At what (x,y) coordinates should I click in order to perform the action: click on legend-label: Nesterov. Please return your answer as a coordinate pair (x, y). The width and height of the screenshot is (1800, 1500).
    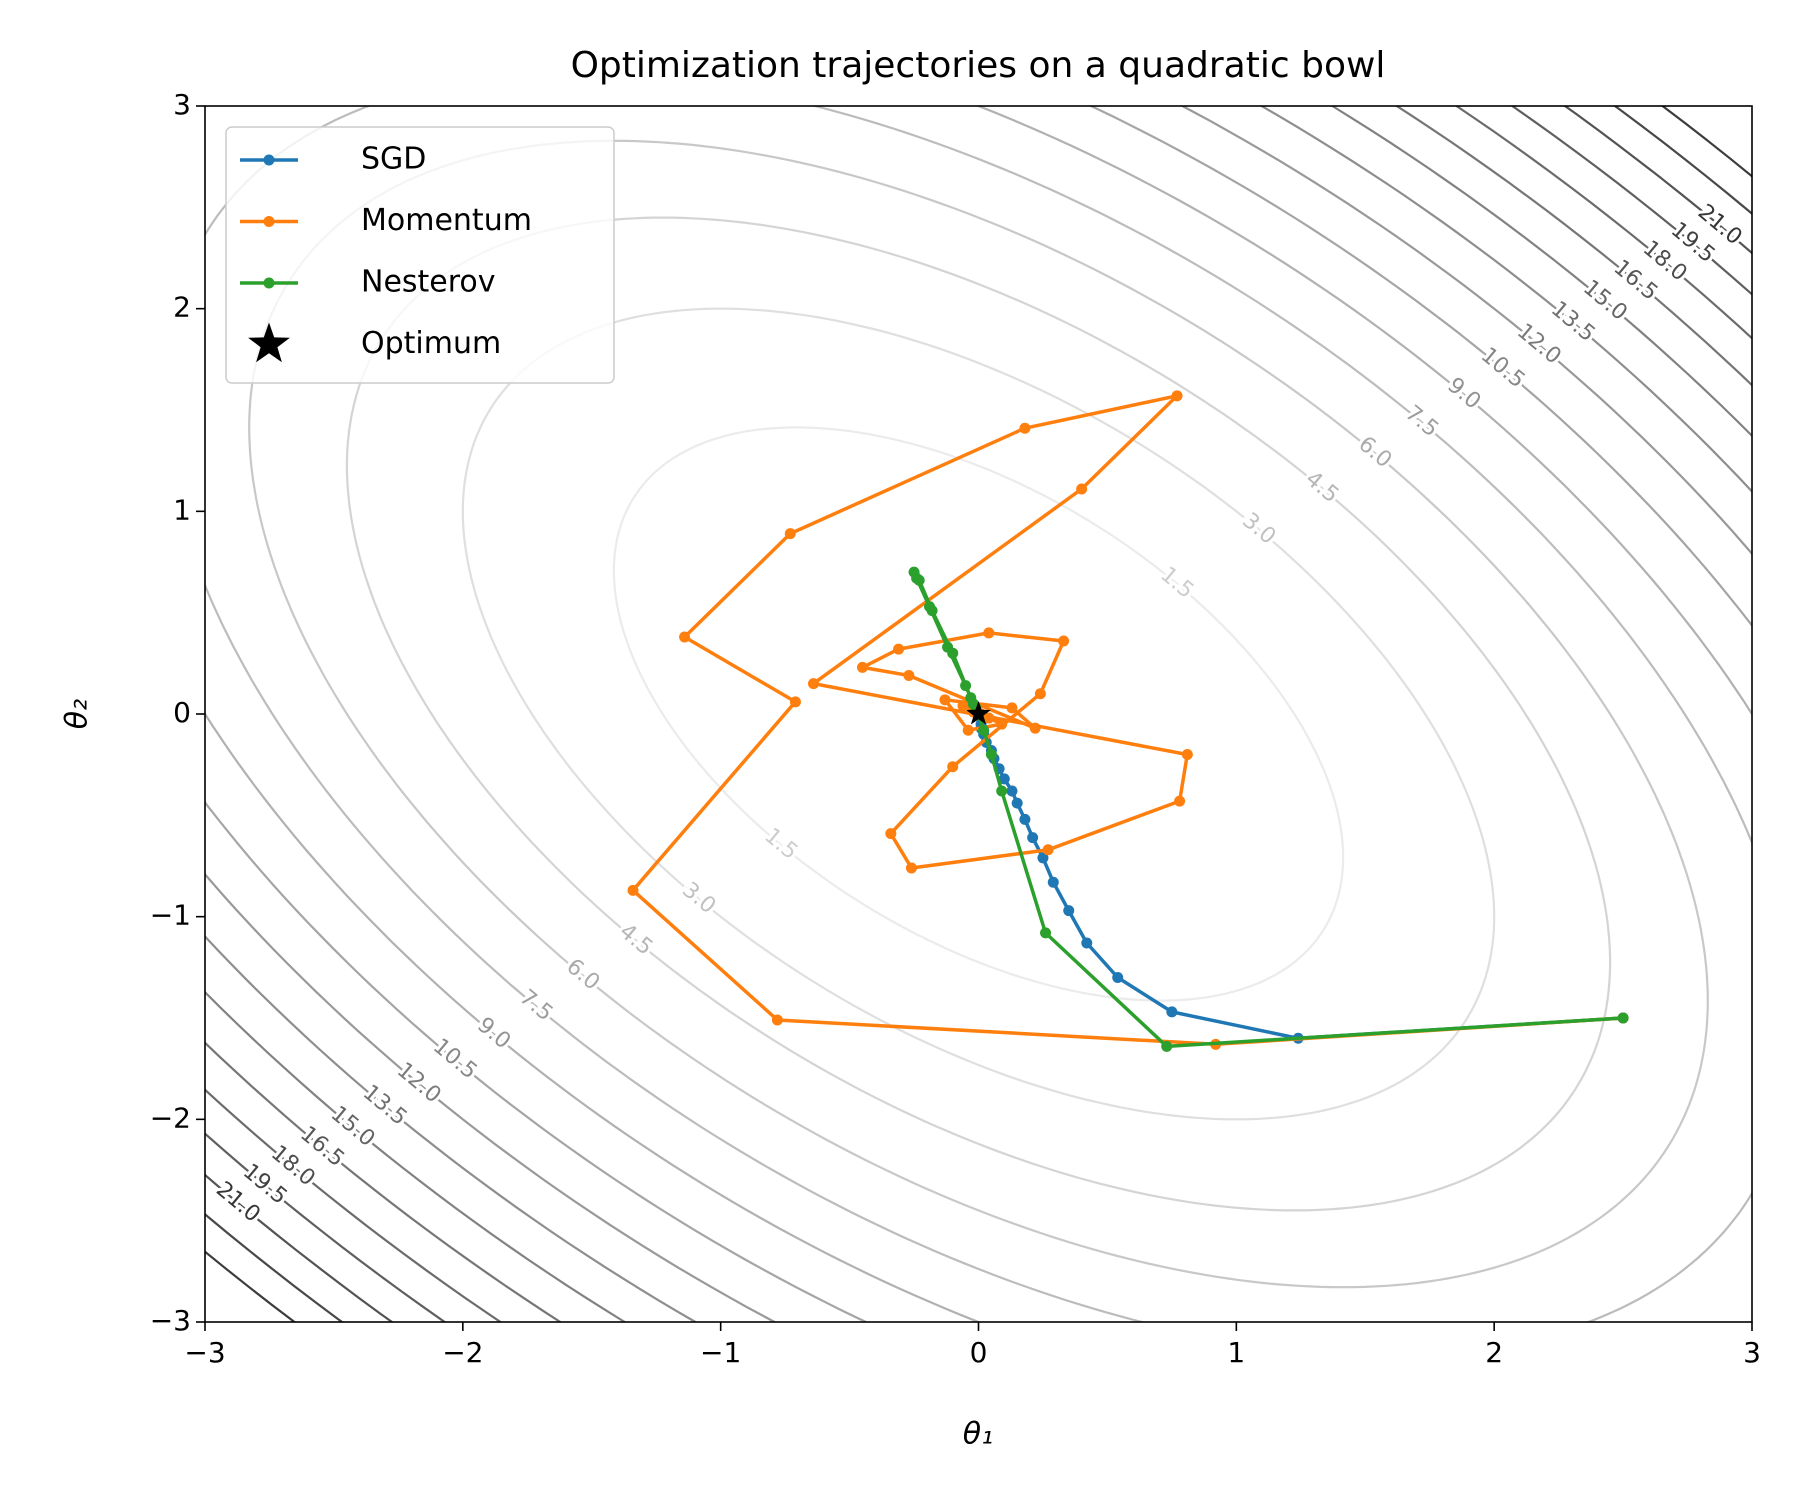
    Looking at the image, I should click on (428, 282).